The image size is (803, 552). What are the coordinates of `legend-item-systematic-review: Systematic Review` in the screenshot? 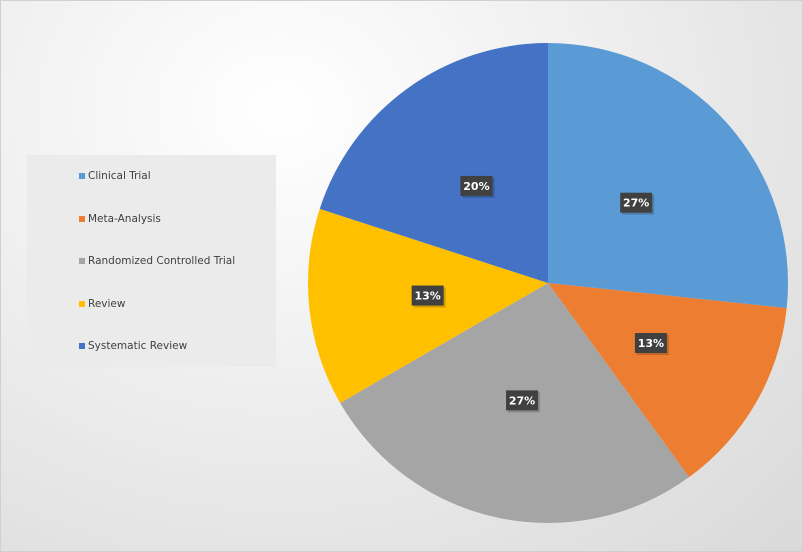 It's located at (133, 346).